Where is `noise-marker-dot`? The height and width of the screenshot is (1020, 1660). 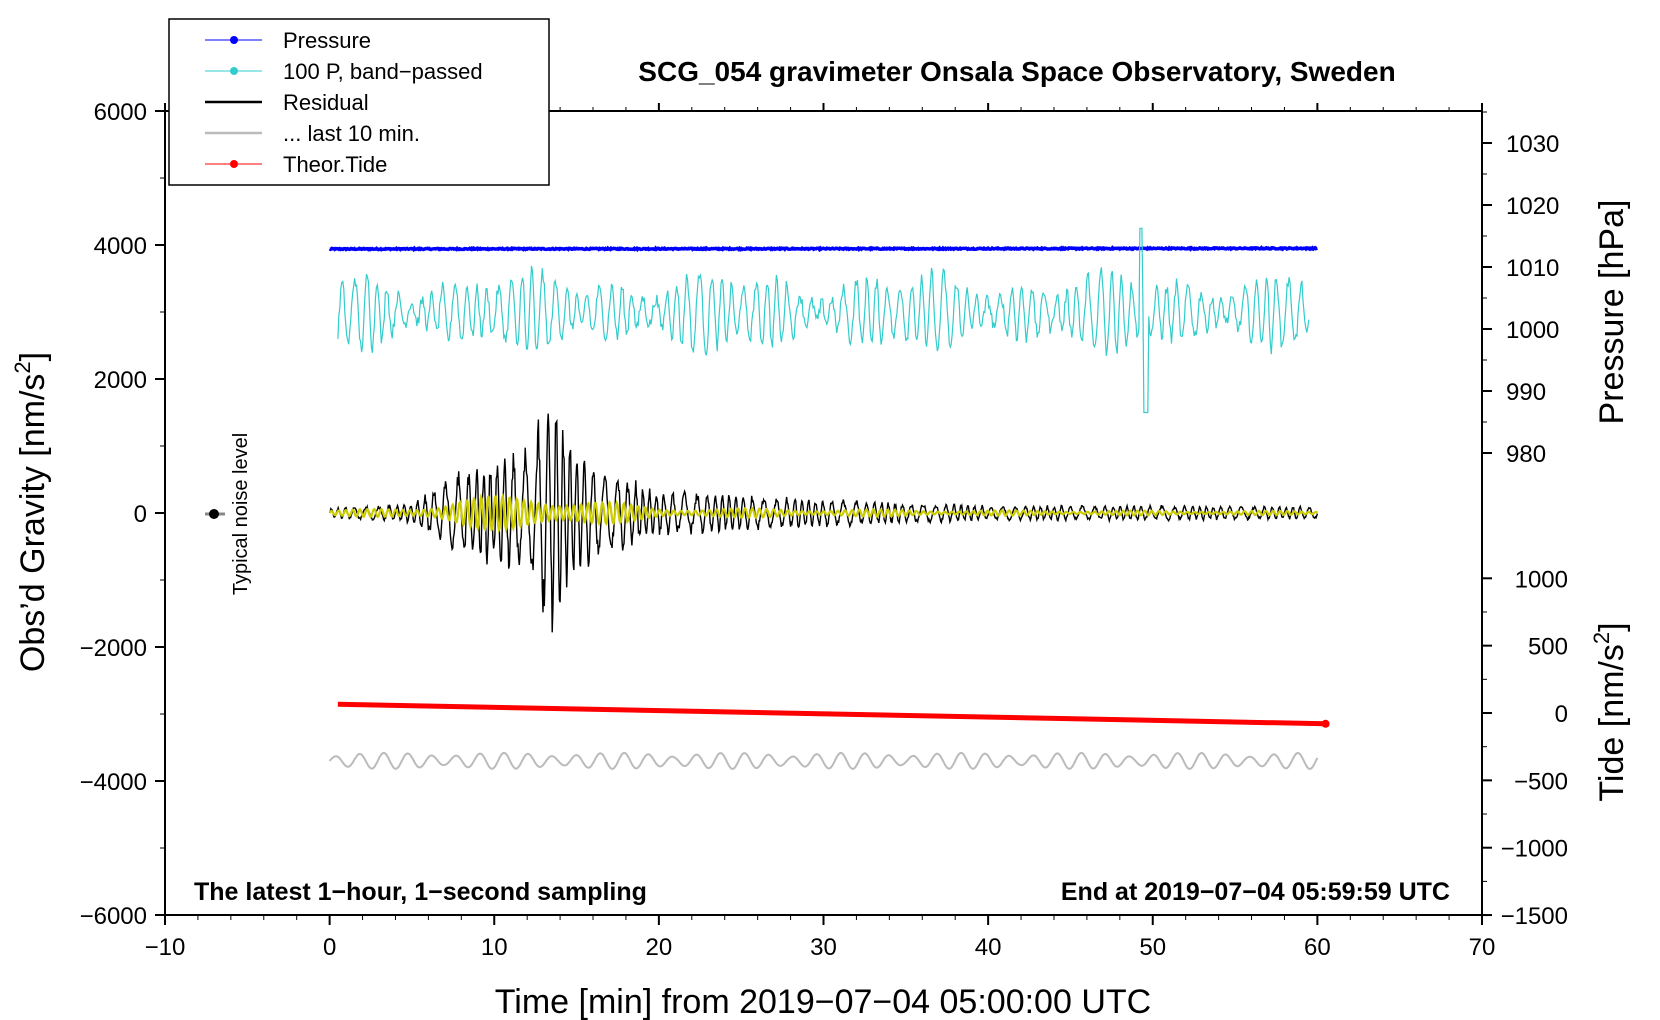 noise-marker-dot is located at coordinates (214, 514).